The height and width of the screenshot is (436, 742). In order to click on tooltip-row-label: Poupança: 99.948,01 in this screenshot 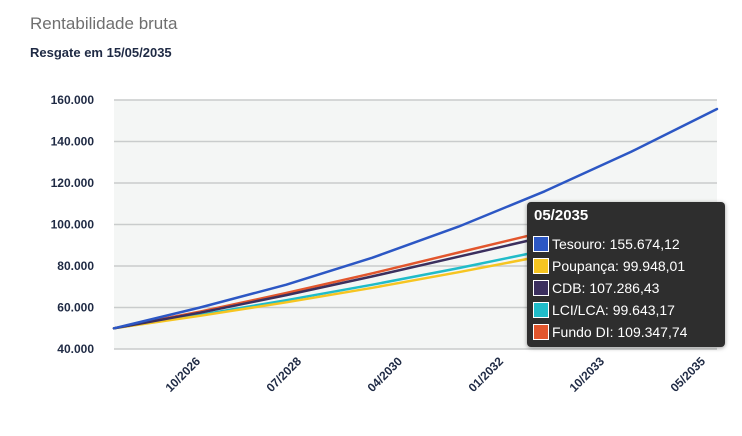, I will do `click(619, 266)`.